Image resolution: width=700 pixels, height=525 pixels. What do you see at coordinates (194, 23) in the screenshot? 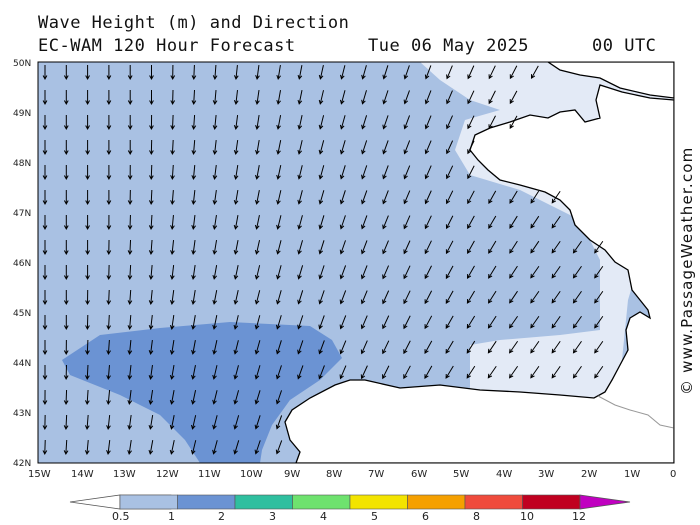
I see `chart-title: Wave Height (m) and Direction` at bounding box center [194, 23].